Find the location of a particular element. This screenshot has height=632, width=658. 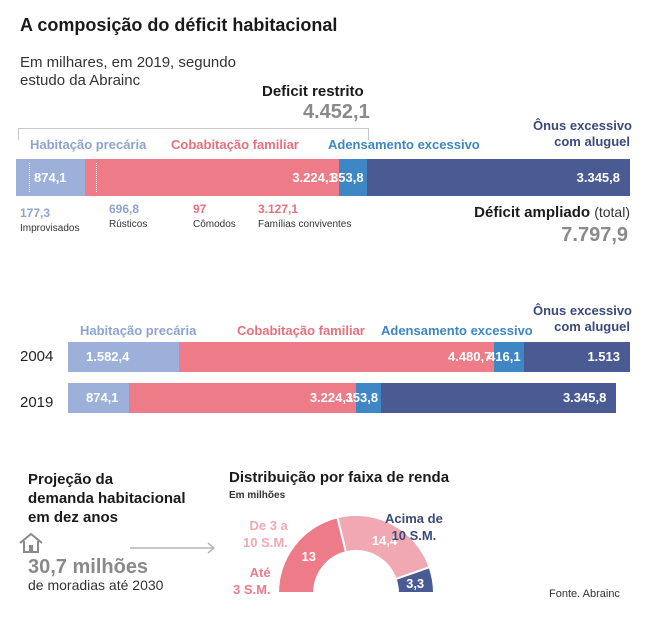

divider-precaria is located at coordinates (96, 177).